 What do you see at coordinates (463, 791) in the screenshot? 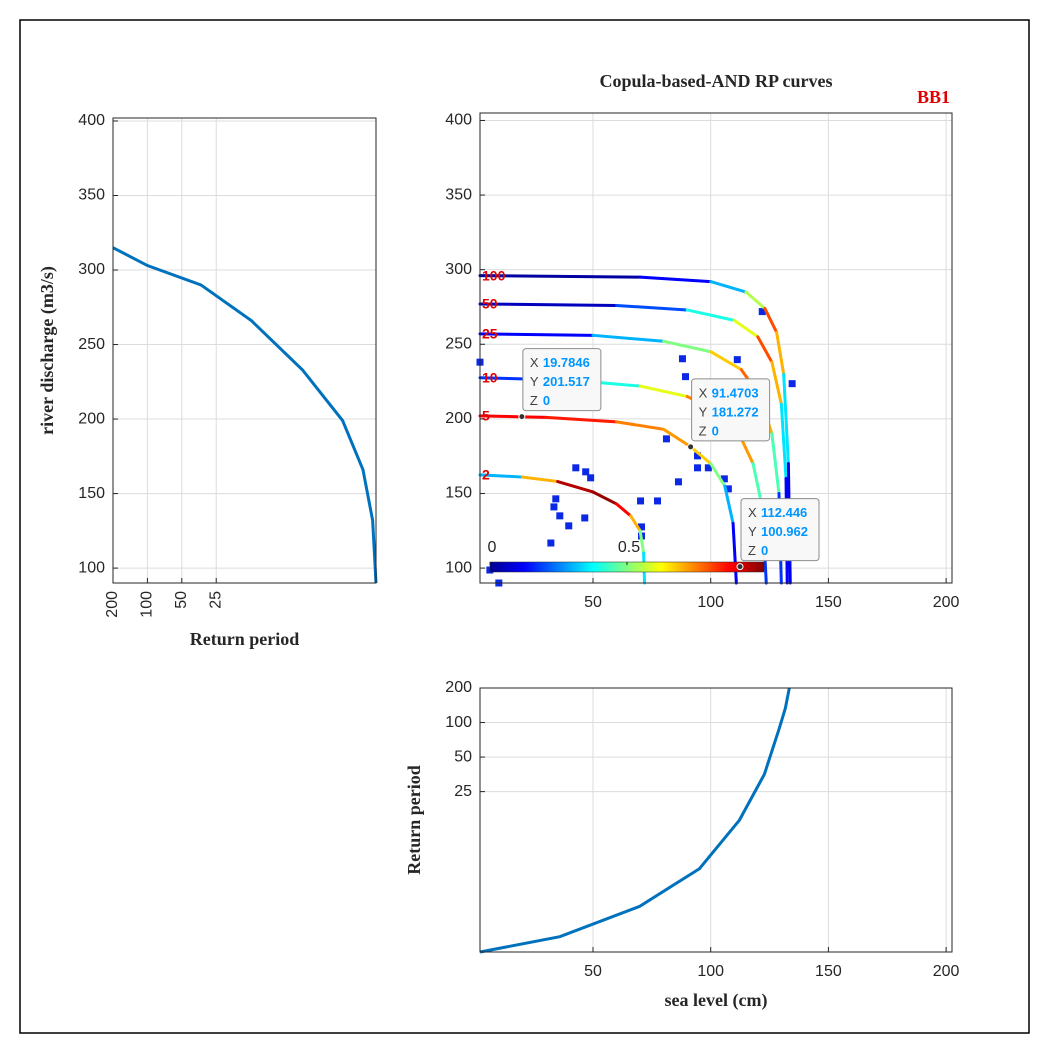
I see `y-tick-label: 25` at bounding box center [463, 791].